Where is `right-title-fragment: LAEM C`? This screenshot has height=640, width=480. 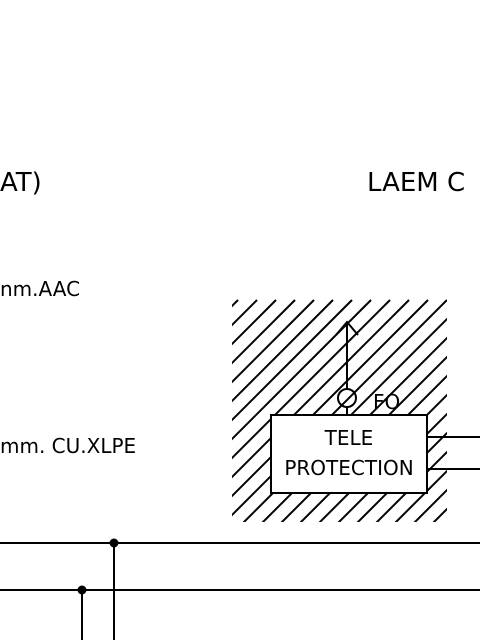
right-title-fragment: LAEM C is located at coordinates (416, 183).